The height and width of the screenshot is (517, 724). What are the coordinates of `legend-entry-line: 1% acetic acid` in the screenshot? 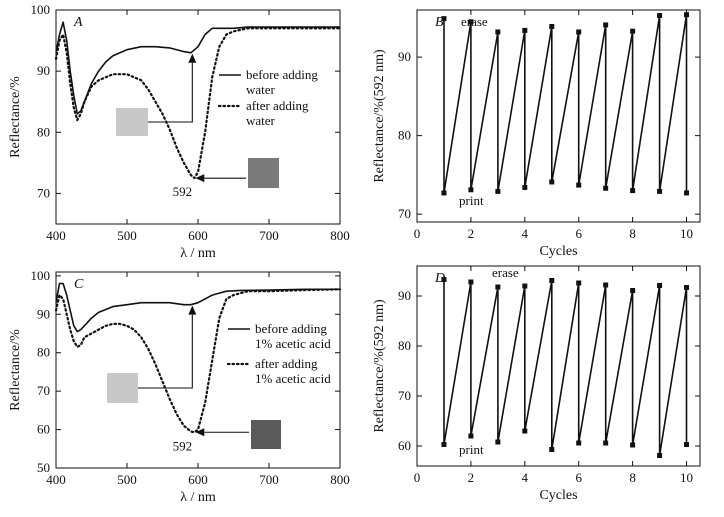 It's located at (293, 343).